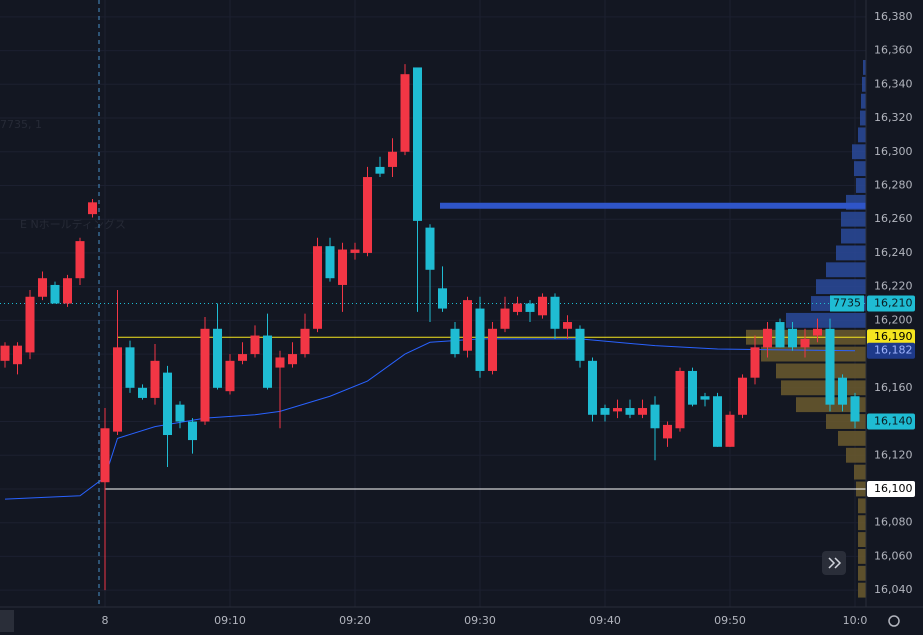 Image resolution: width=923 pixels, height=635 pixels. What do you see at coordinates (893, 488) in the screenshot?
I see `price-tag-label: 16,100` at bounding box center [893, 488].